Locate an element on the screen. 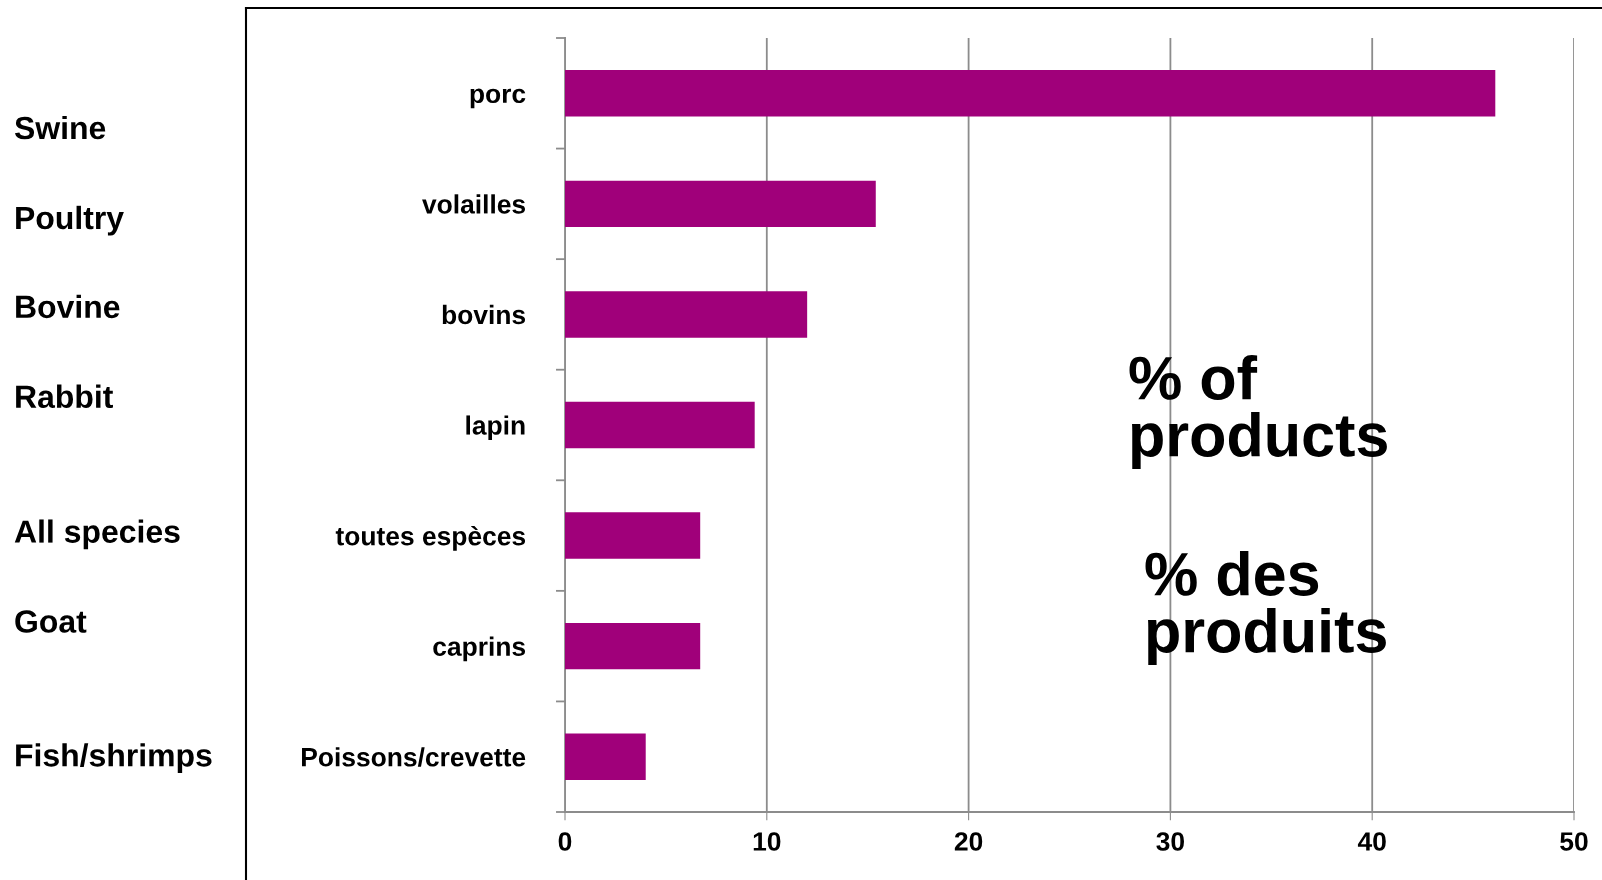  text: Fish/shrimps is located at coordinates (114, 758).